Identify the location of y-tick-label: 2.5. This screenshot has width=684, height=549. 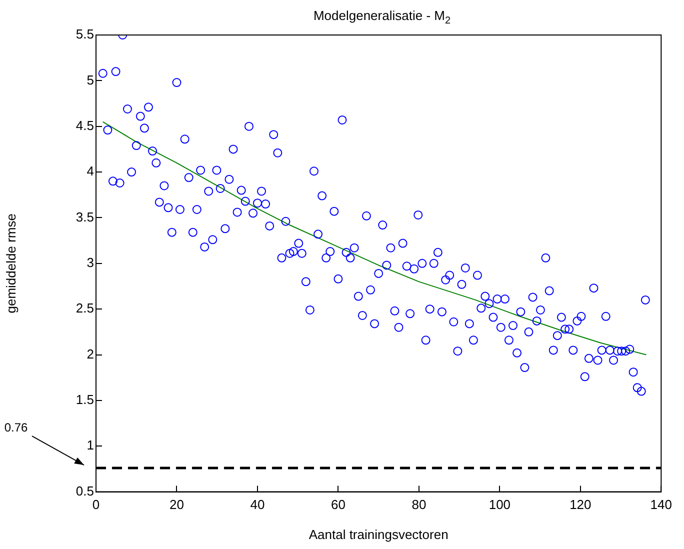
(85, 308).